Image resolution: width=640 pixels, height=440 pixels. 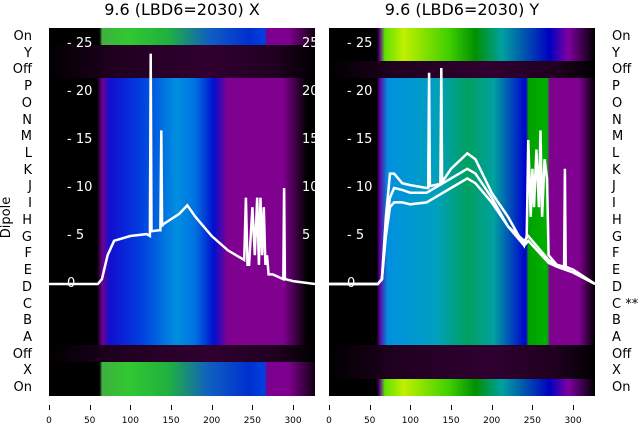 I want to click on x-tick-label: 100, so click(x=130, y=421).